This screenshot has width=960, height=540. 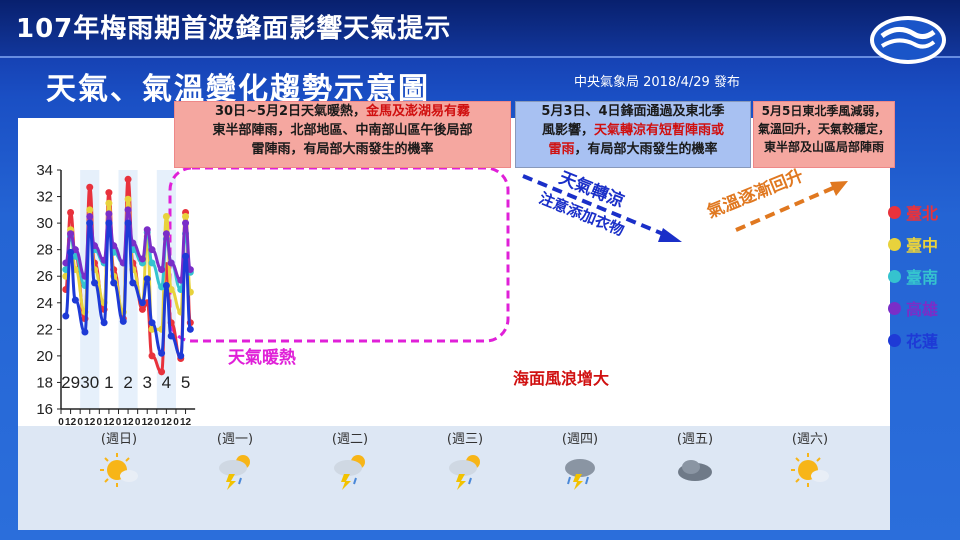 I want to click on legend-item-taipei: 臺北, so click(x=918, y=212).